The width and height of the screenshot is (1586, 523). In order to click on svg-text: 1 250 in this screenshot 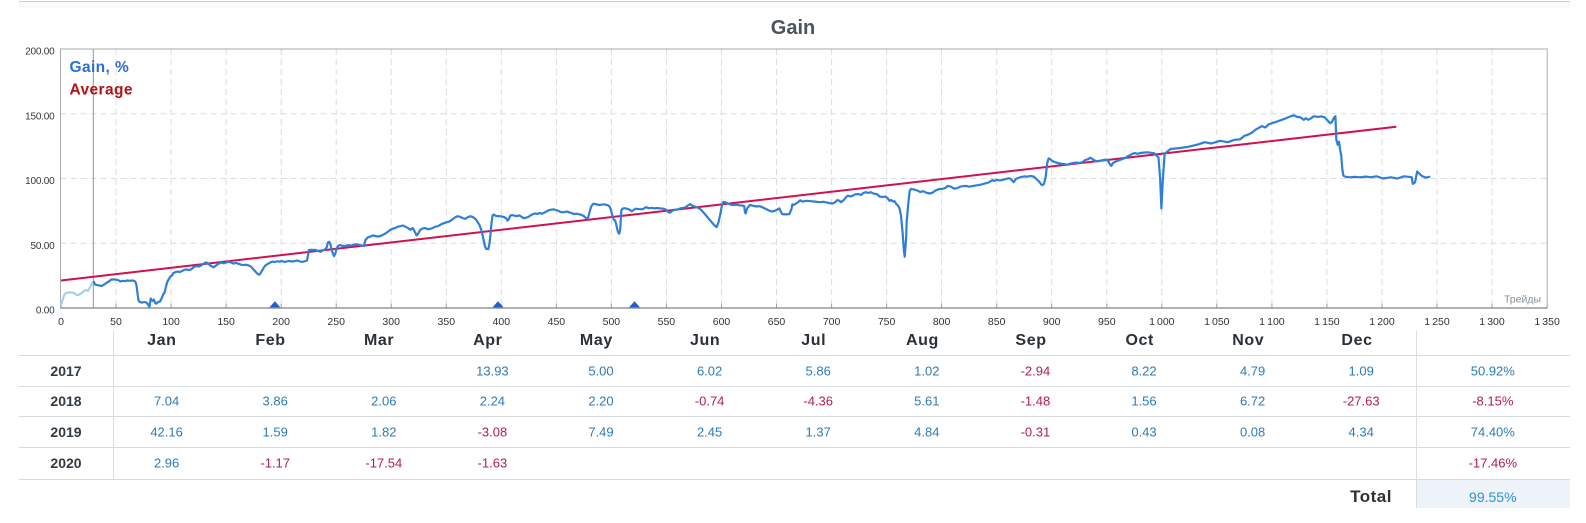, I will do `click(1437, 322)`.